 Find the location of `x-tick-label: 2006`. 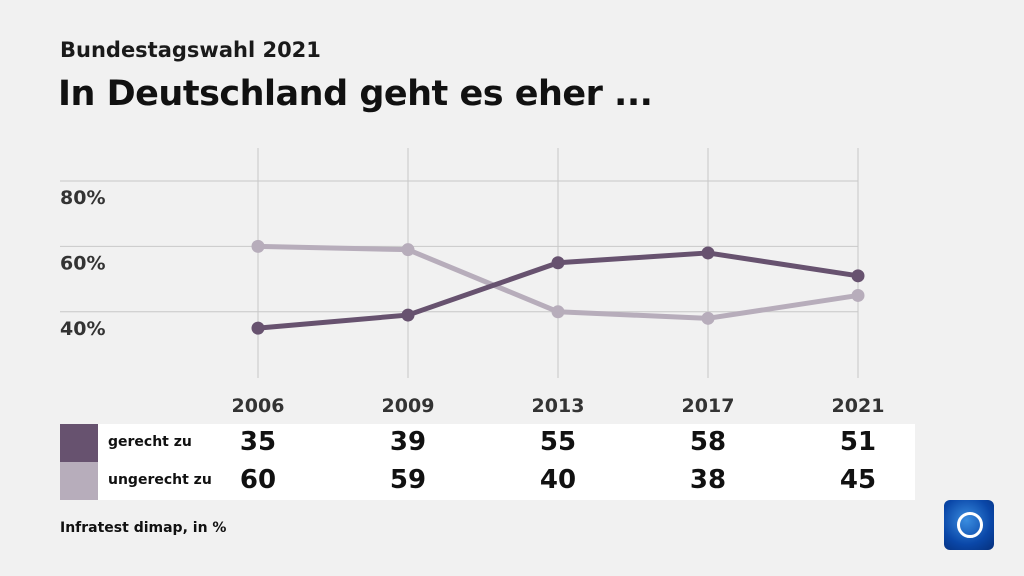

x-tick-label: 2006 is located at coordinates (258, 406).